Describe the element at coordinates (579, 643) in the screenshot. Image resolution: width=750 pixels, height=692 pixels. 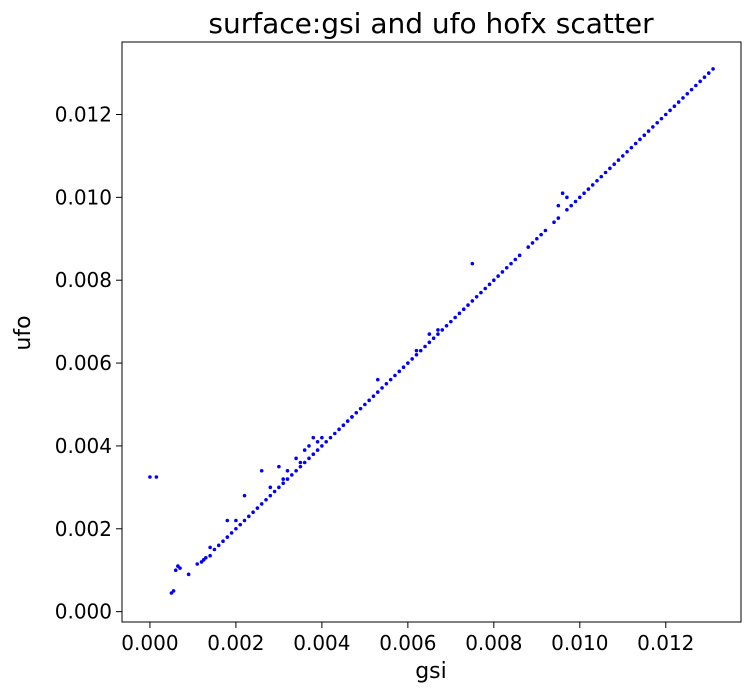
I see `x-tick-label: 0.010` at that location.